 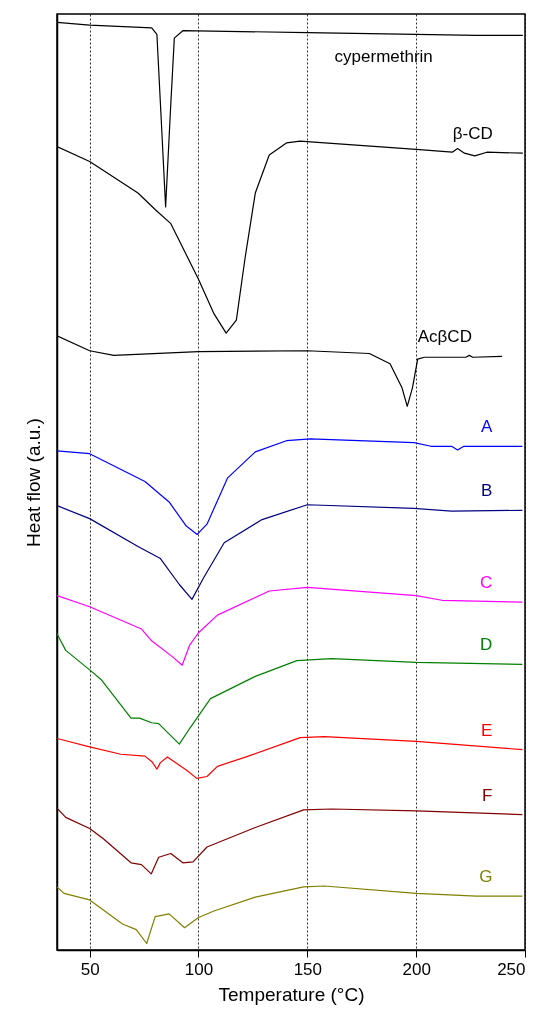 What do you see at coordinates (487, 427) in the screenshot?
I see `series-label: A` at bounding box center [487, 427].